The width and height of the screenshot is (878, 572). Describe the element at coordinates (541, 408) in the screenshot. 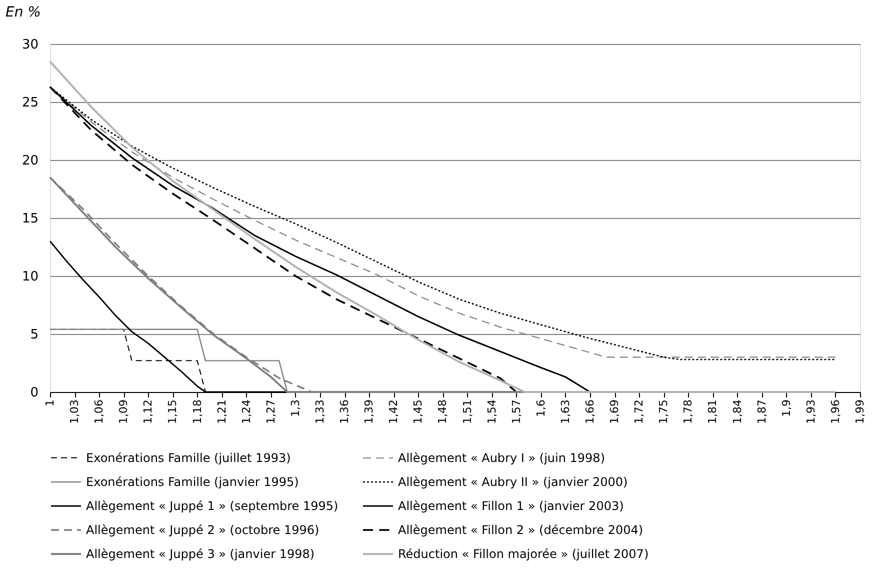

I see `x-tick-label: 1,6` at that location.